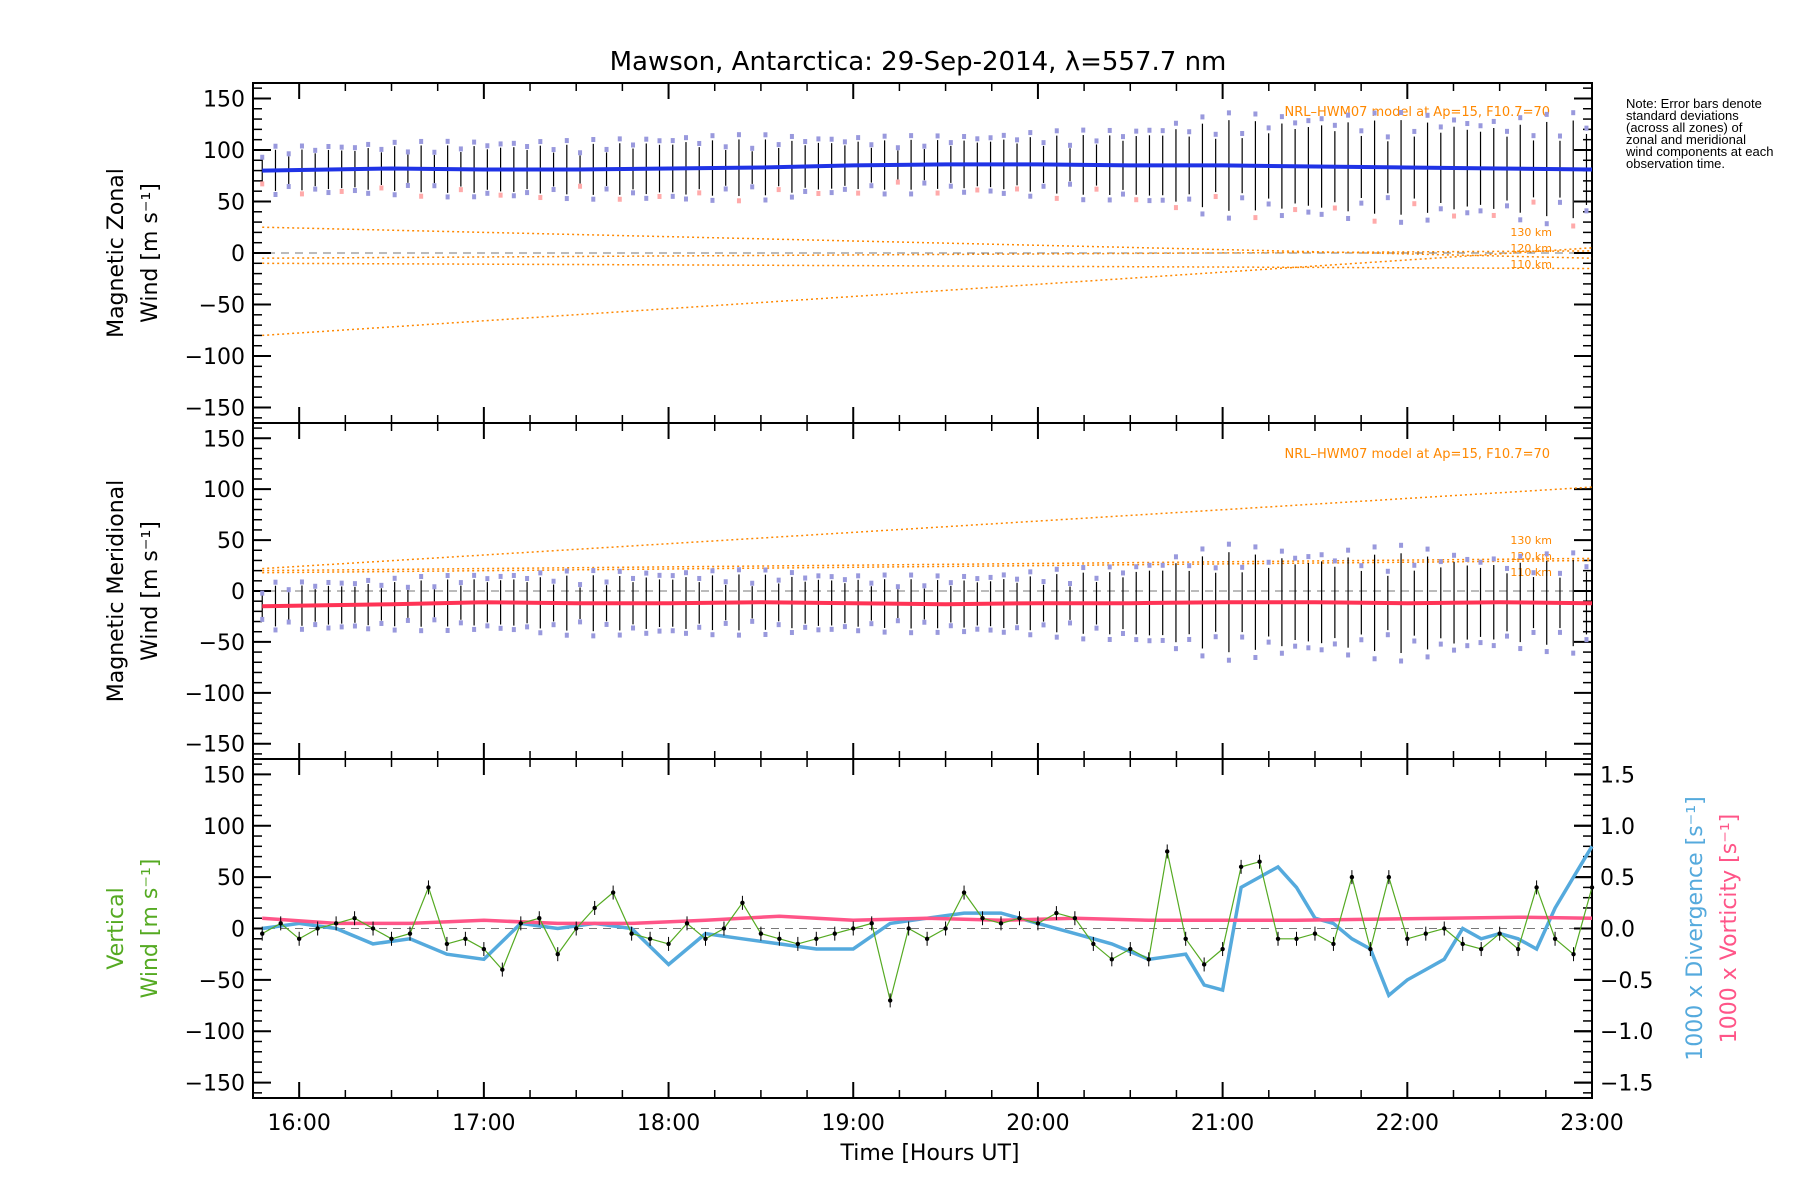  What do you see at coordinates (1407, 1123) in the screenshot?
I see `x-tick-label: 22:00` at bounding box center [1407, 1123].